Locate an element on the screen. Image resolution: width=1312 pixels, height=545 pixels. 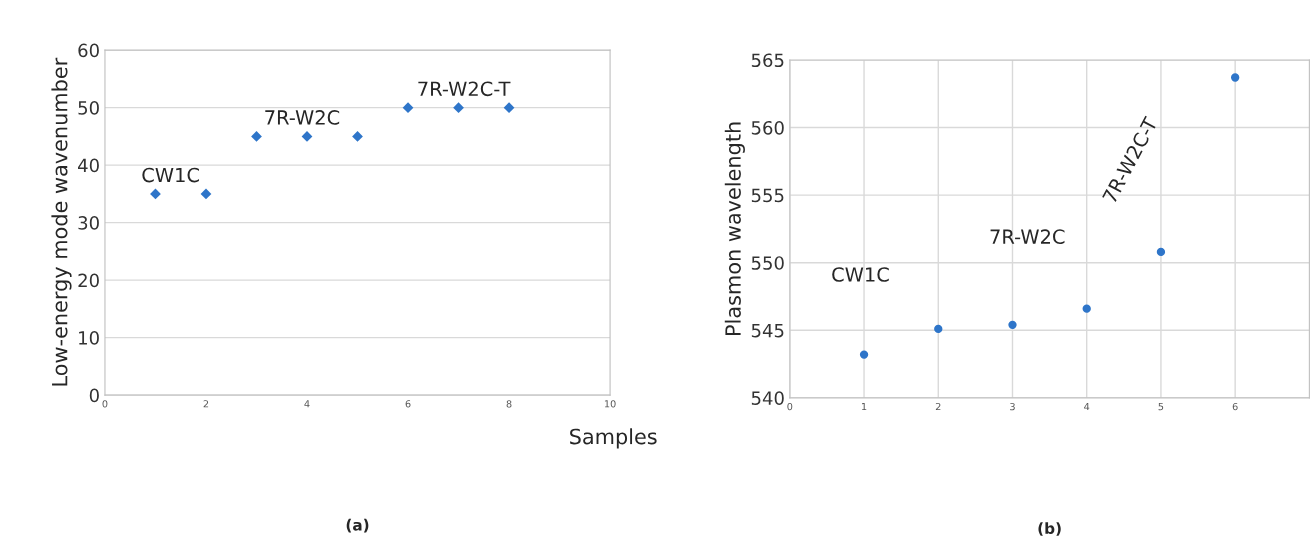
y-tick-label: 540 is located at coordinates (767, 398).